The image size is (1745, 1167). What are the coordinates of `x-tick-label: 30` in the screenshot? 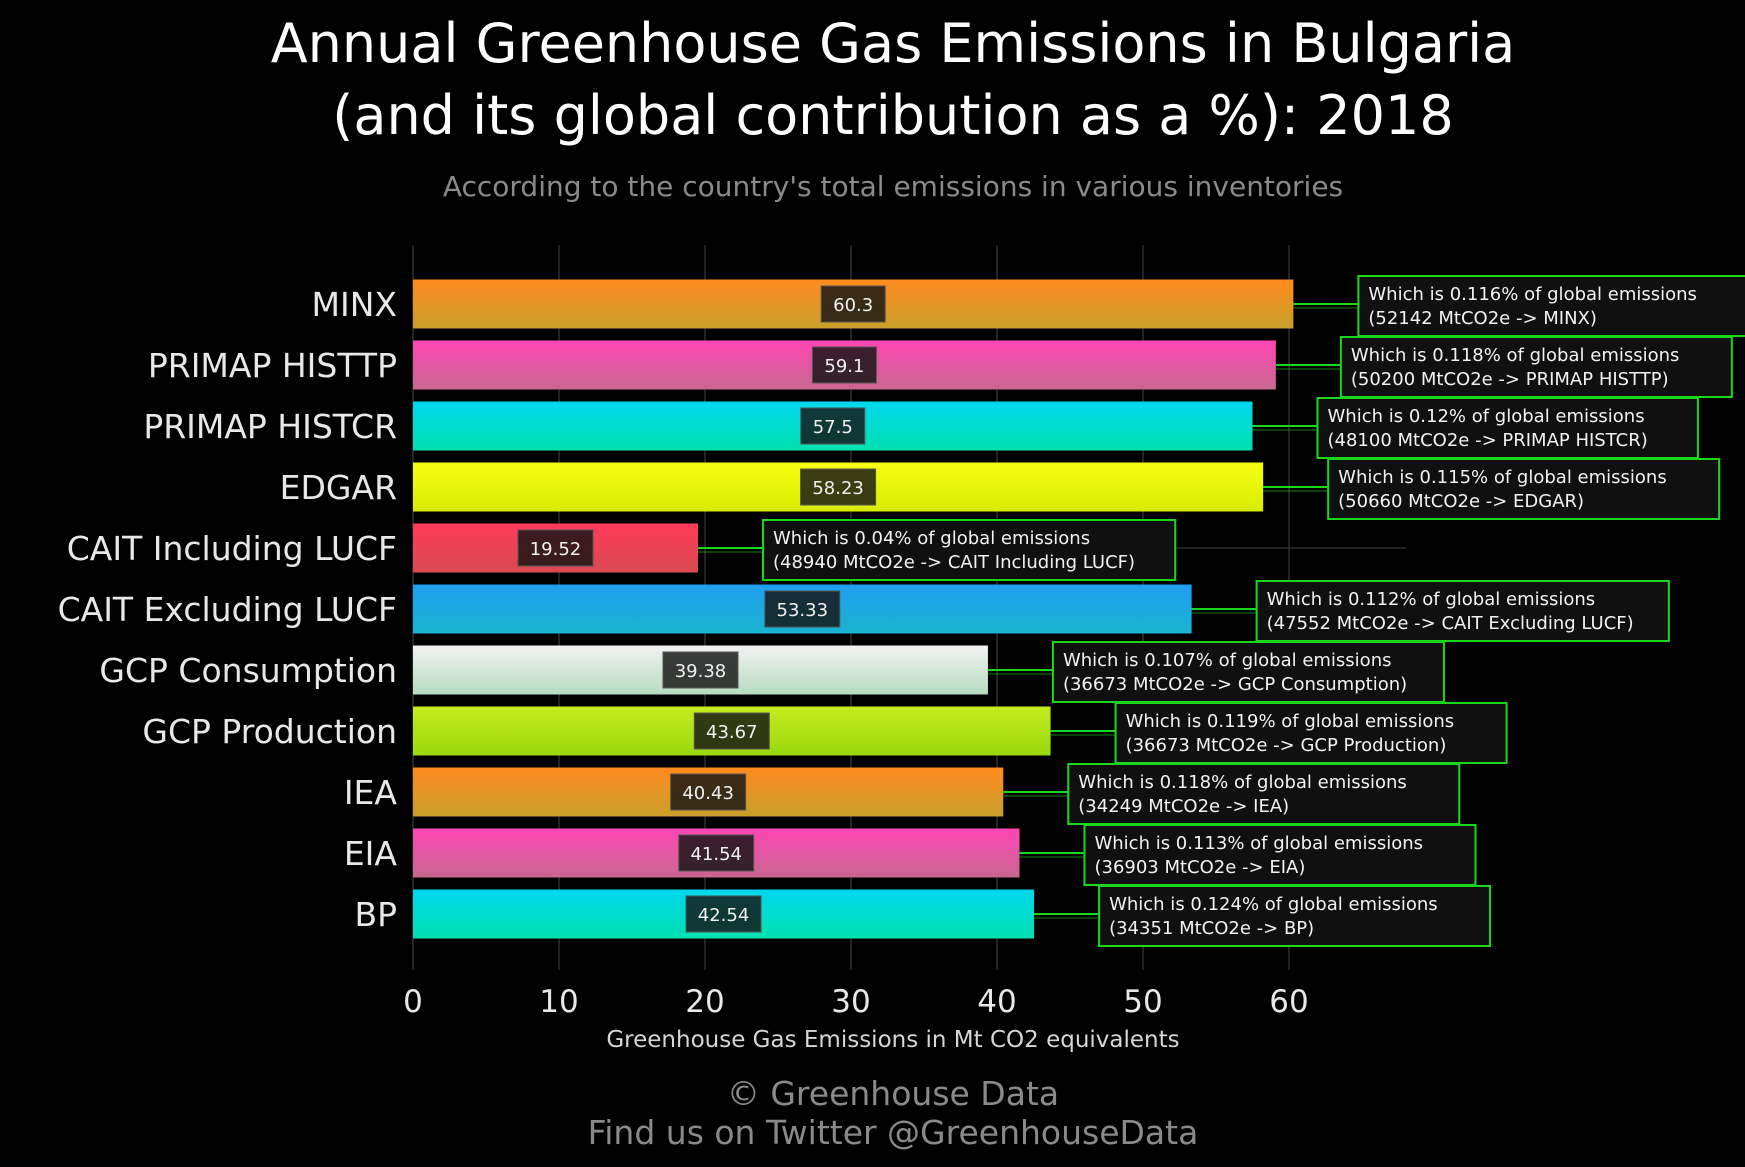 It's located at (850, 1002).